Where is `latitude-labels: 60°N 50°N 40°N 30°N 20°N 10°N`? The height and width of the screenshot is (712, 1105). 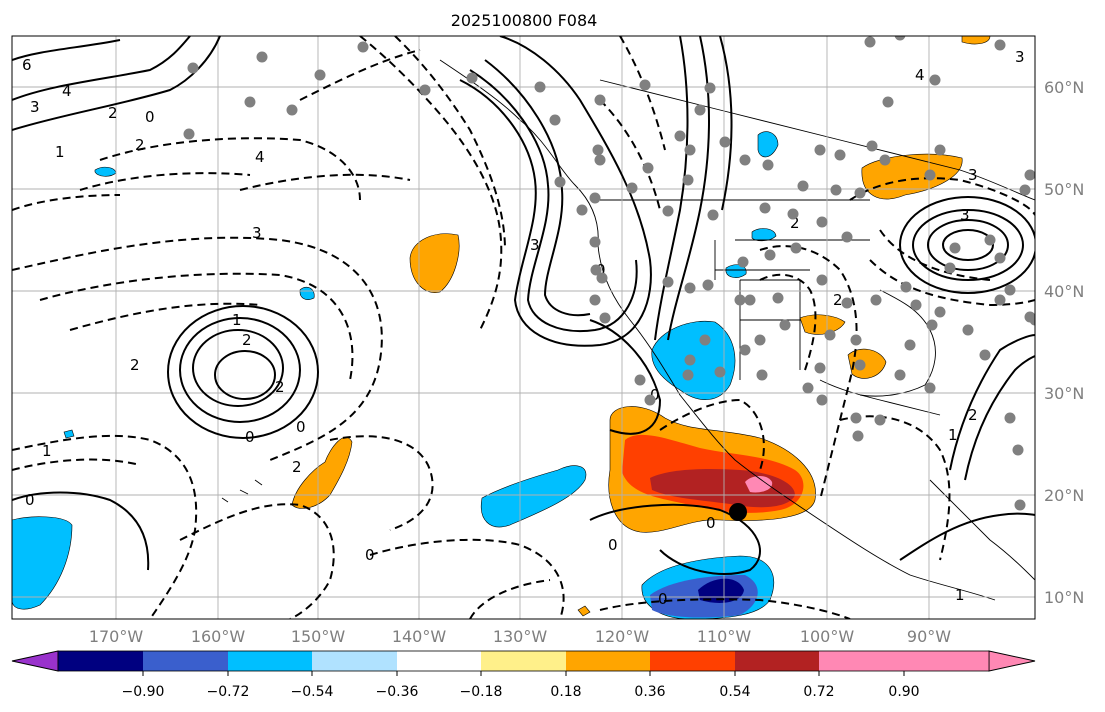
latitude-labels: 60°N 50°N 40°N 30°N 20°N 10°N is located at coordinates (1064, 342).